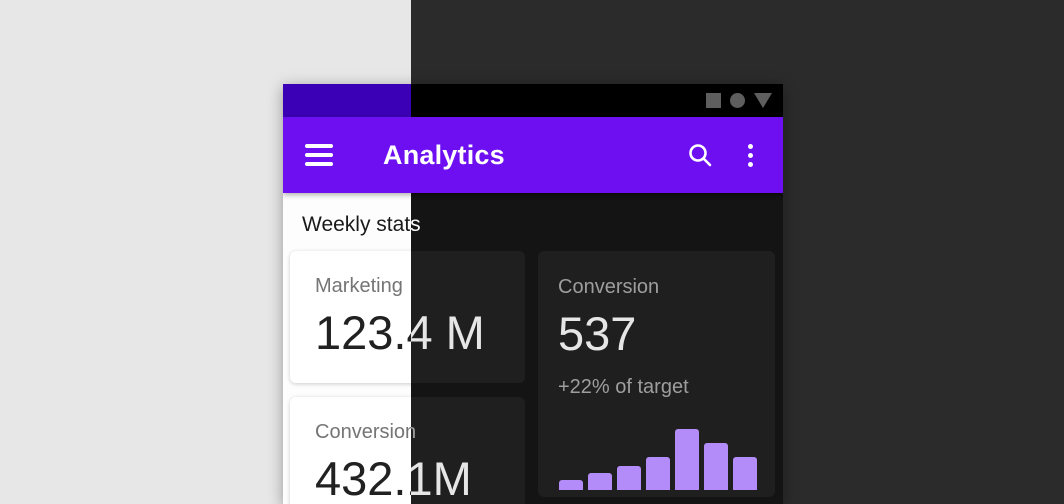 The width and height of the screenshot is (1064, 504). I want to click on right-column: Conversion 537 +22% of target, so click(656, 377).